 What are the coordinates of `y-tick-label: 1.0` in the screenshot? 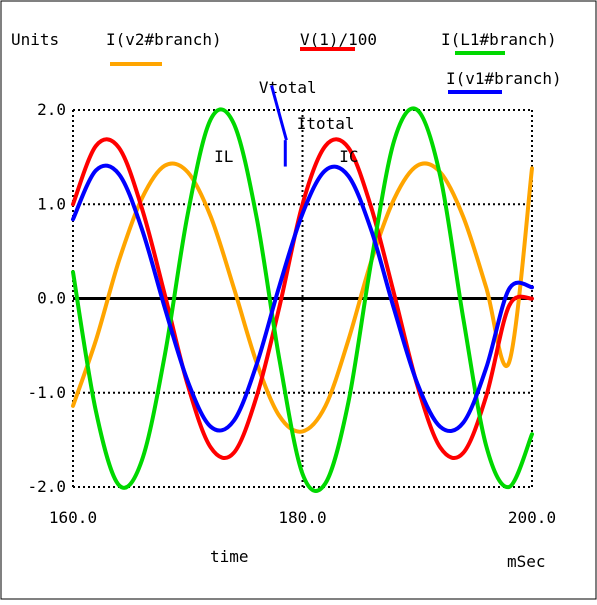 It's located at (51, 203).